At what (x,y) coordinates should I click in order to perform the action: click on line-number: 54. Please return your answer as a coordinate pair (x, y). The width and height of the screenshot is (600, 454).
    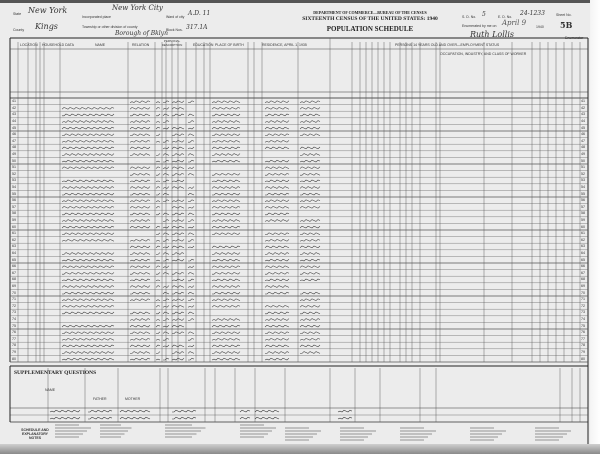
    Looking at the image, I should click on (14, 187).